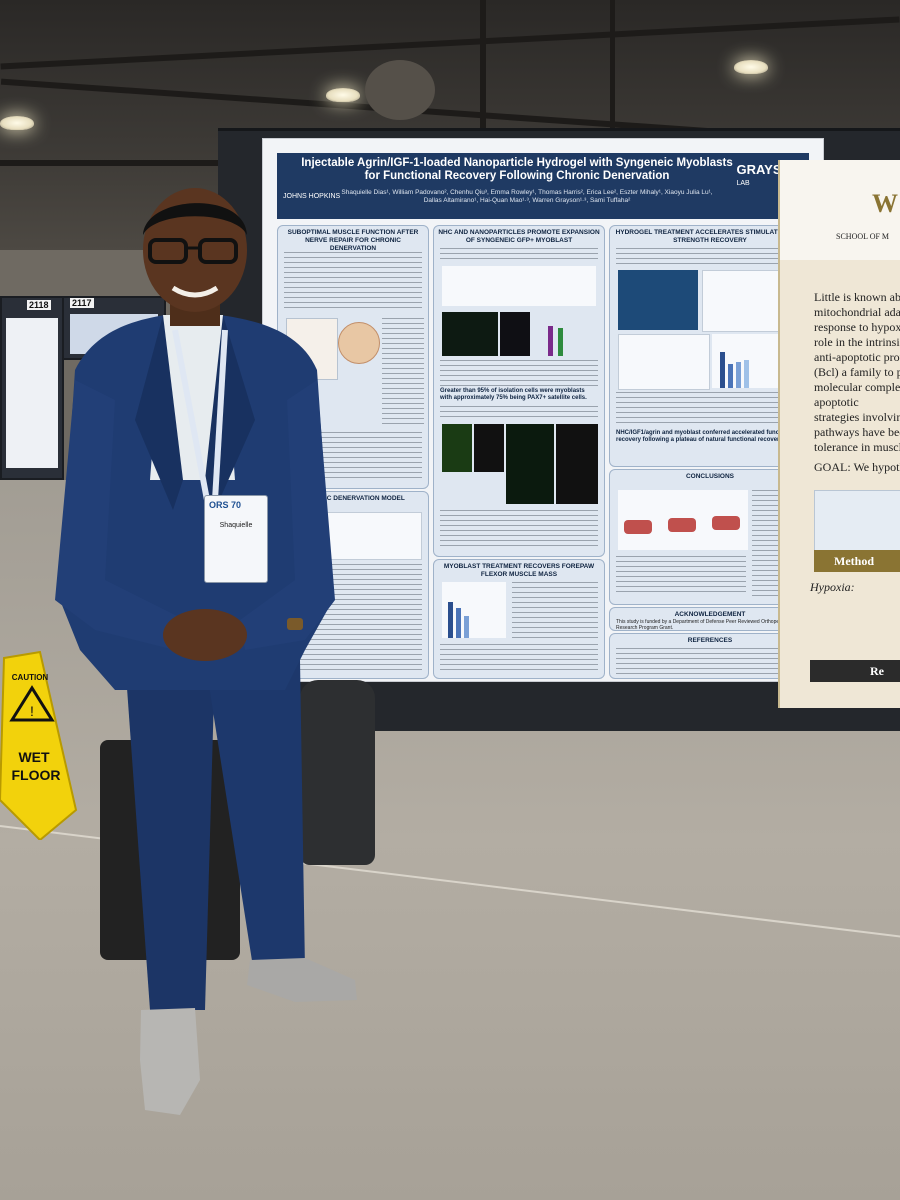 This screenshot has width=900, height=1200. Describe the element at coordinates (39, 745) in the screenshot. I see `wet-floor-sign: ! CAUTION WET FLOOR` at that location.